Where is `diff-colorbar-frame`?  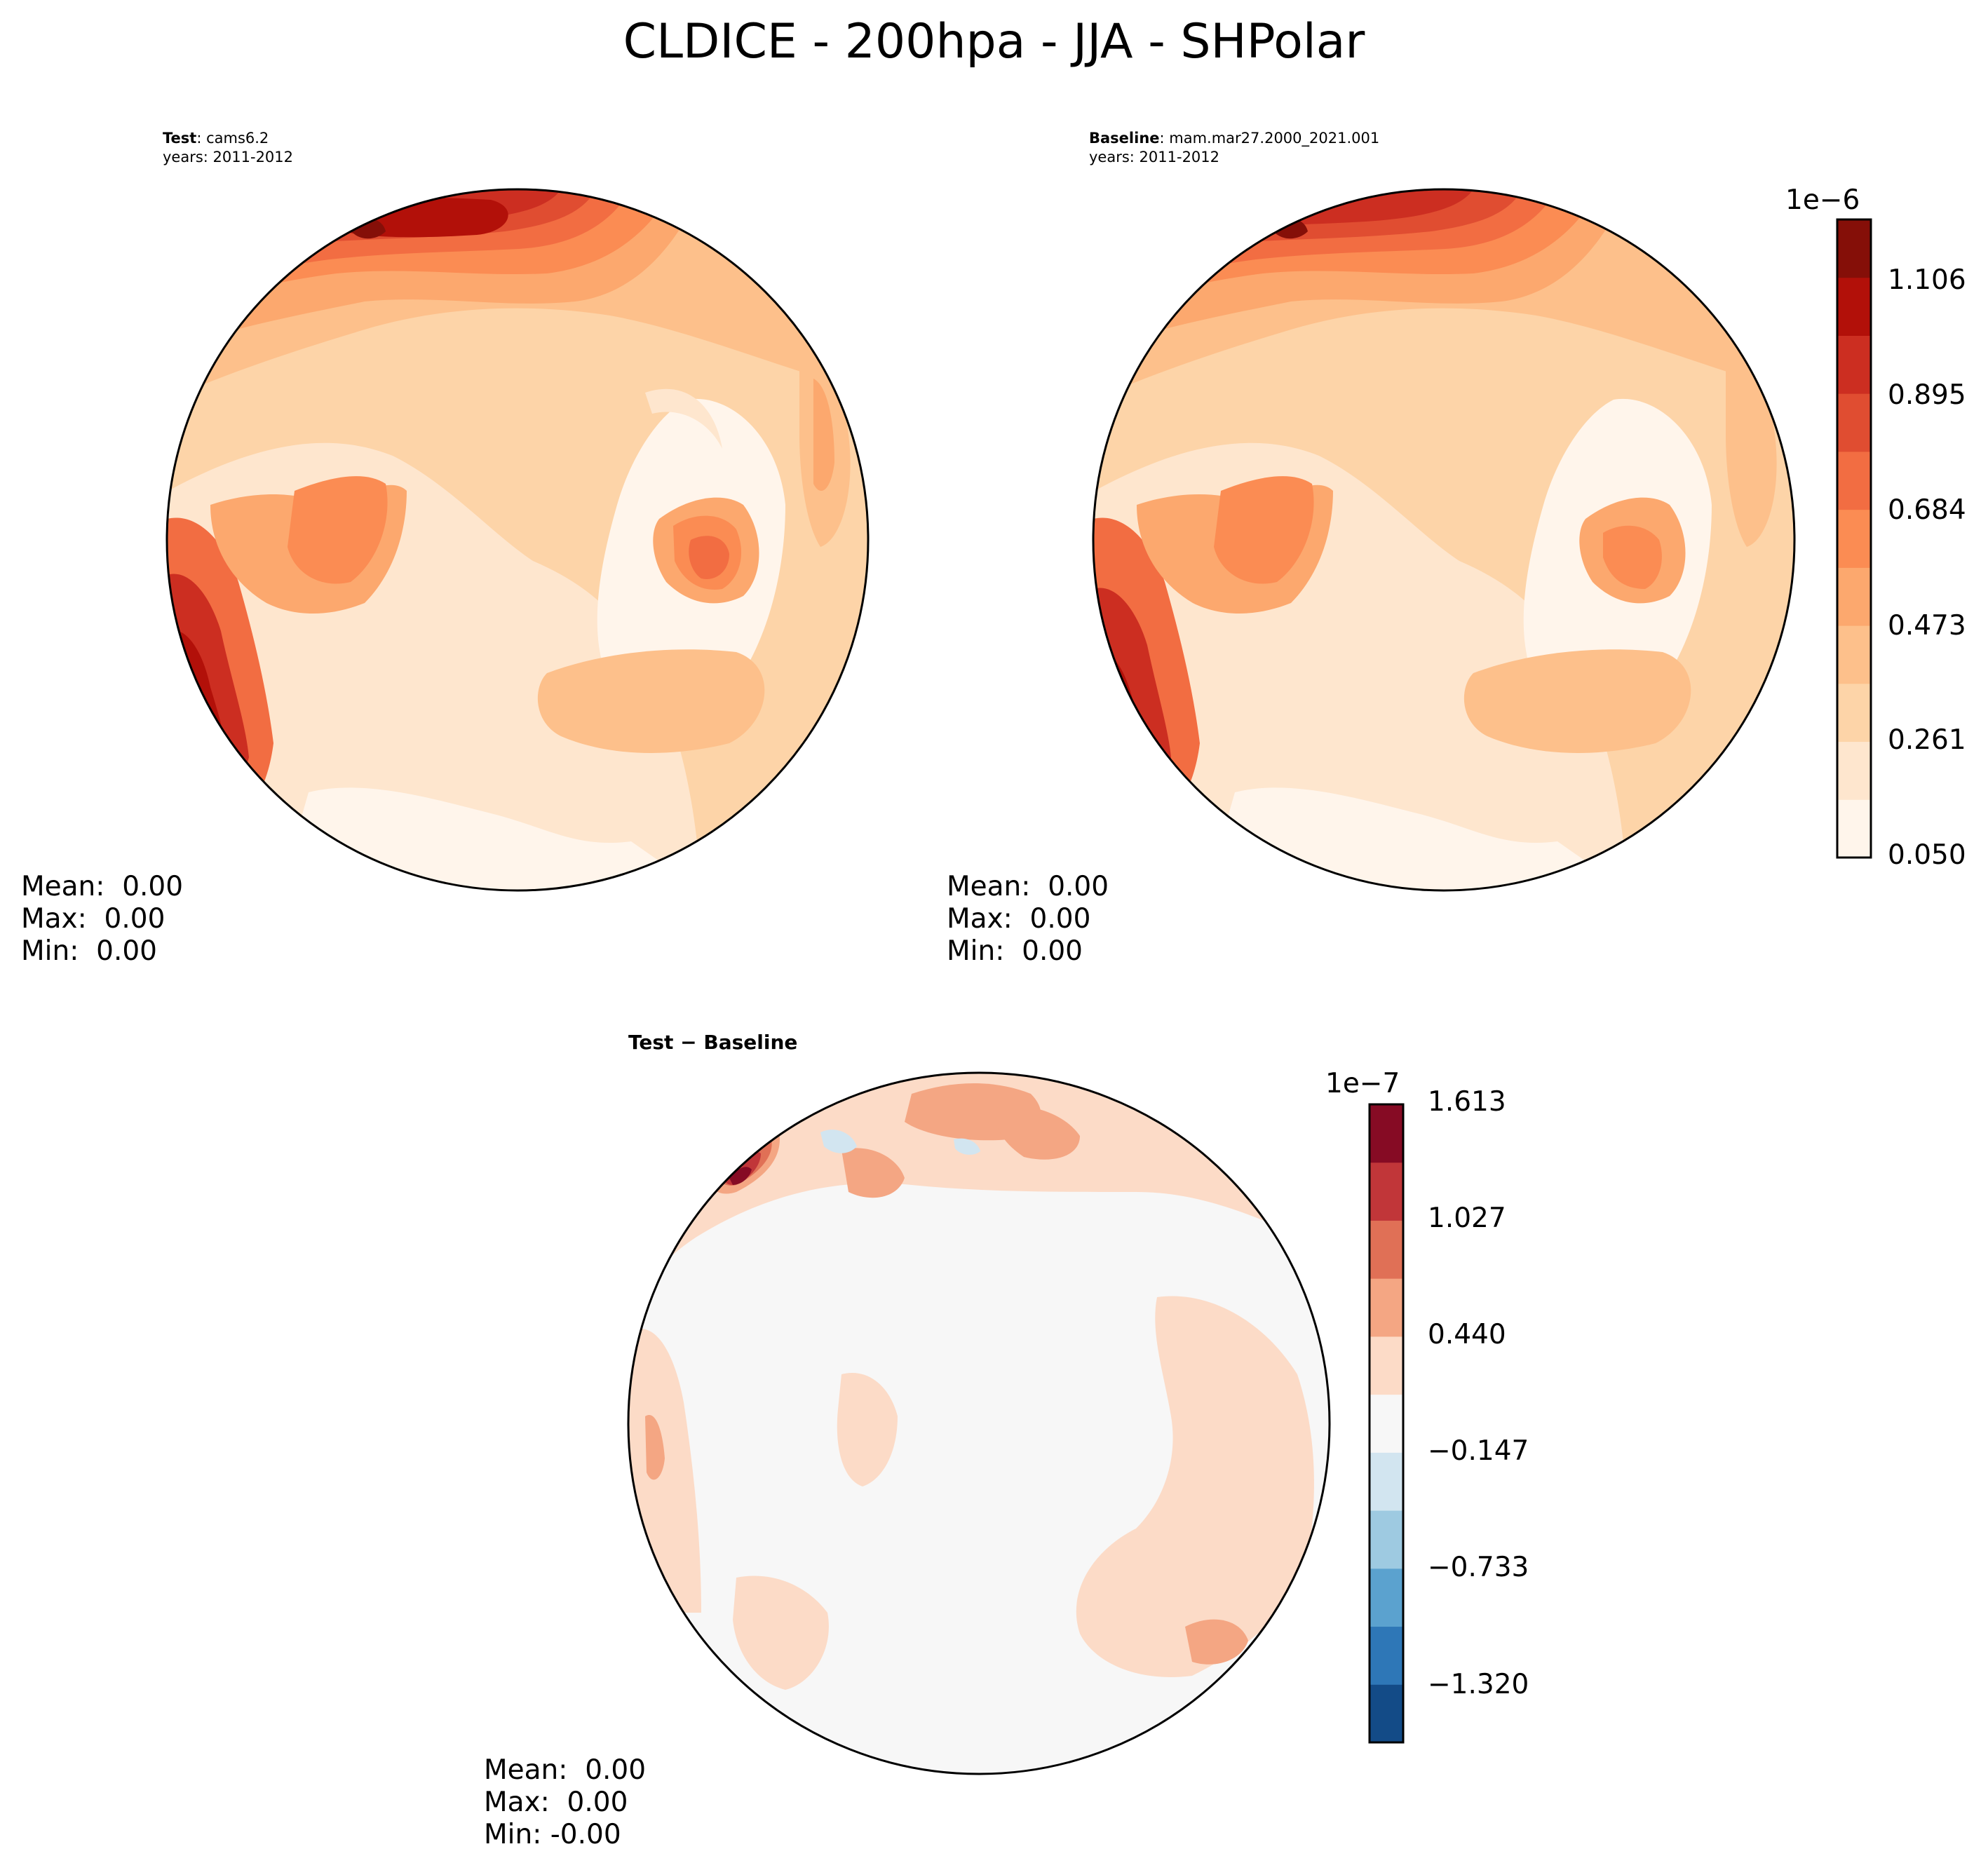
diff-colorbar-frame is located at coordinates (1386, 1423).